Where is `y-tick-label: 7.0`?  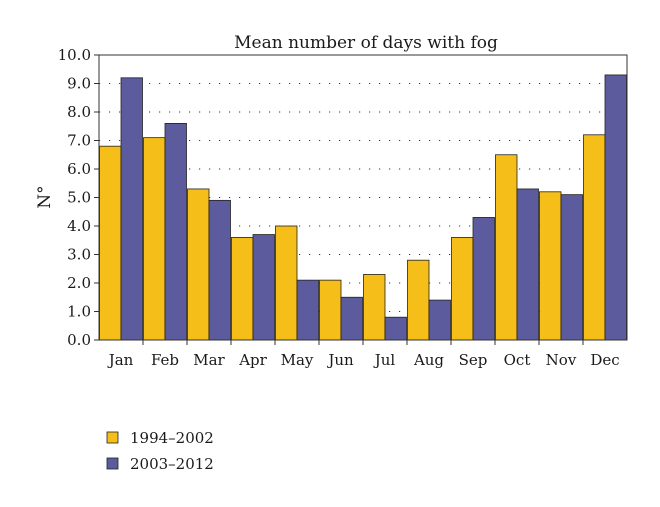
y-tick-label: 7.0 is located at coordinates (79, 141).